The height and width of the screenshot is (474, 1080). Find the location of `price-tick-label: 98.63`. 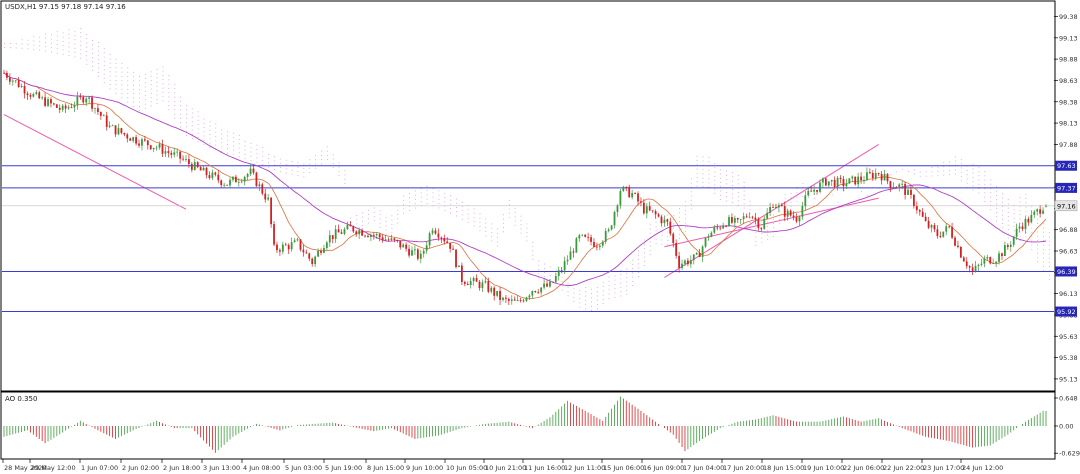

price-tick-label: 98.63 is located at coordinates (1068, 81).